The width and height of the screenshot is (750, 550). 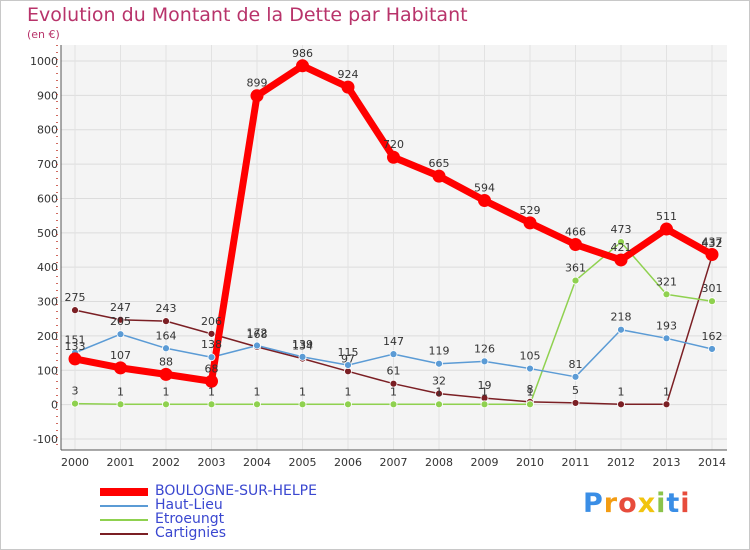 I want to click on data-label: 3, so click(x=75, y=391).